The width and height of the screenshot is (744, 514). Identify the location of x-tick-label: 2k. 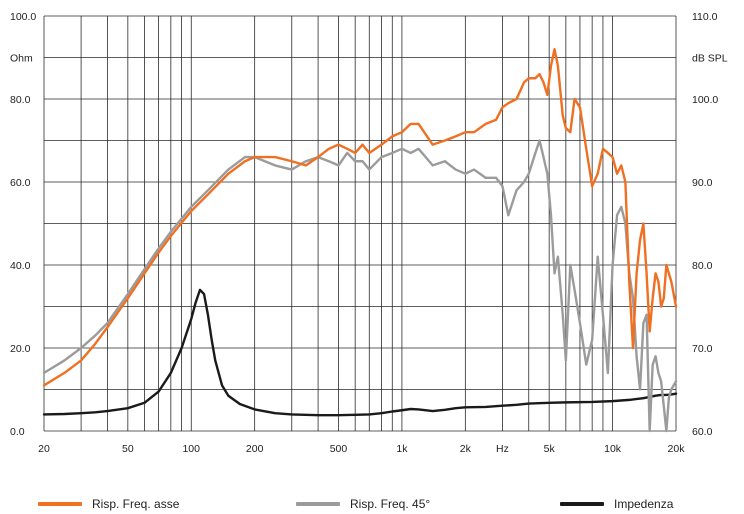
(466, 449).